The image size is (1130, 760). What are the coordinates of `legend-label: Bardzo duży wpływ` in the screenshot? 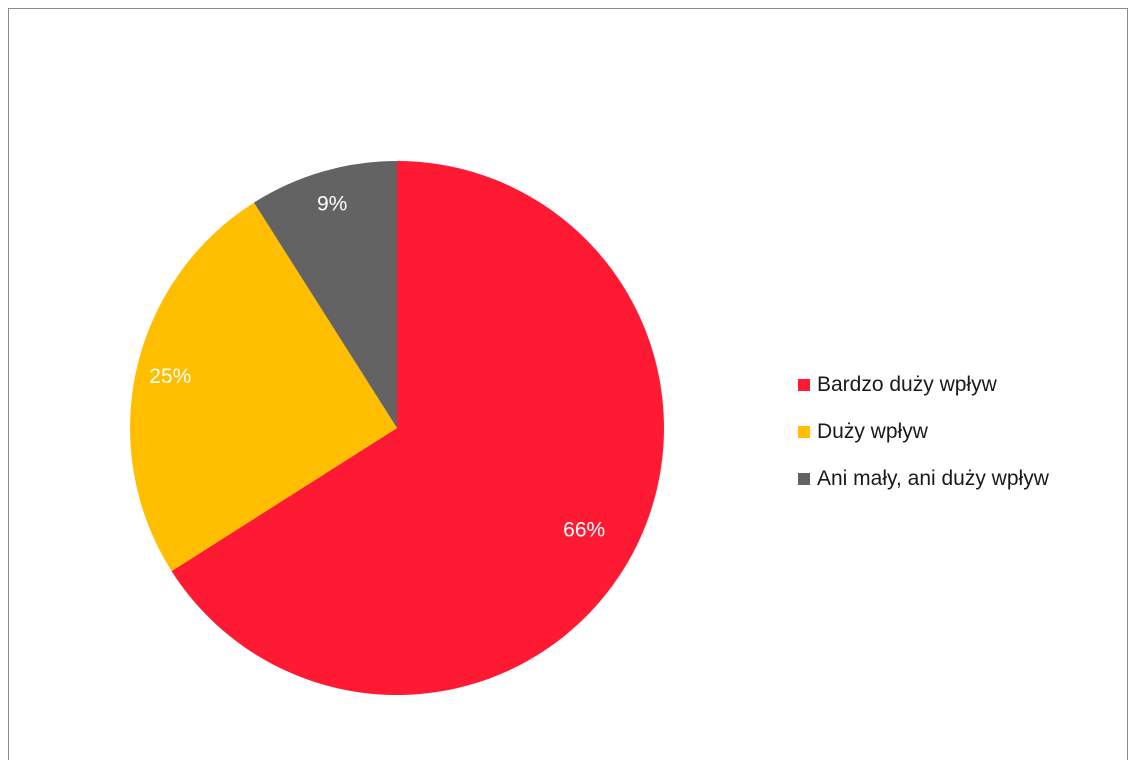 It's located at (907, 384).